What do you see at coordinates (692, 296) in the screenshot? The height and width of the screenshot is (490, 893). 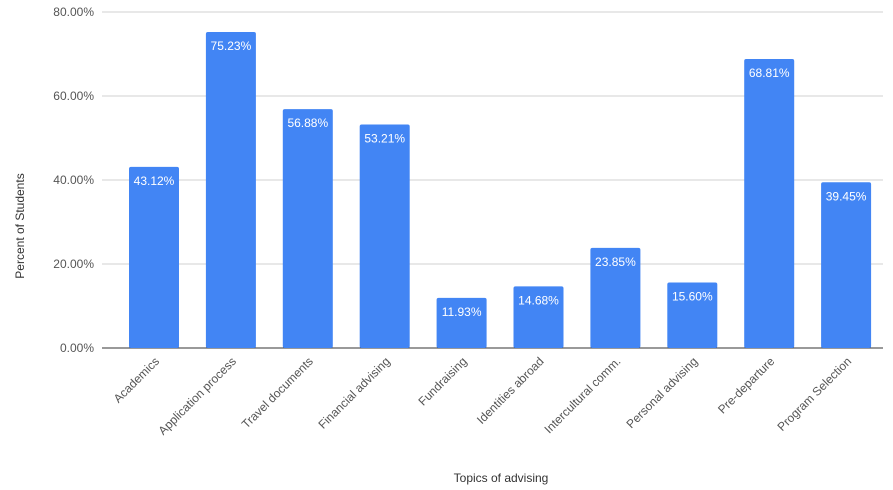 I see `bar-value-label: 15.60%` at bounding box center [692, 296].